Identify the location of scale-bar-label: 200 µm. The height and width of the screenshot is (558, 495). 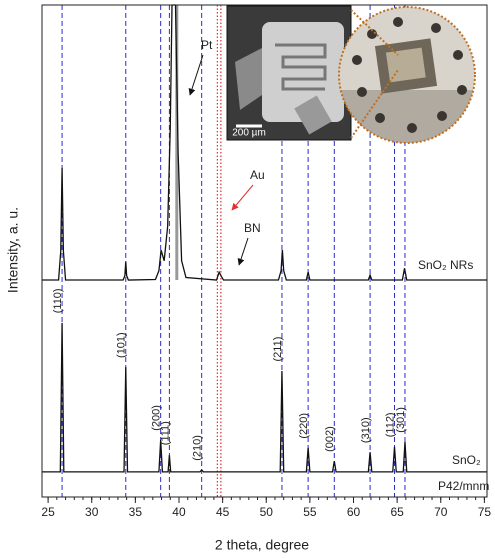
(249, 133).